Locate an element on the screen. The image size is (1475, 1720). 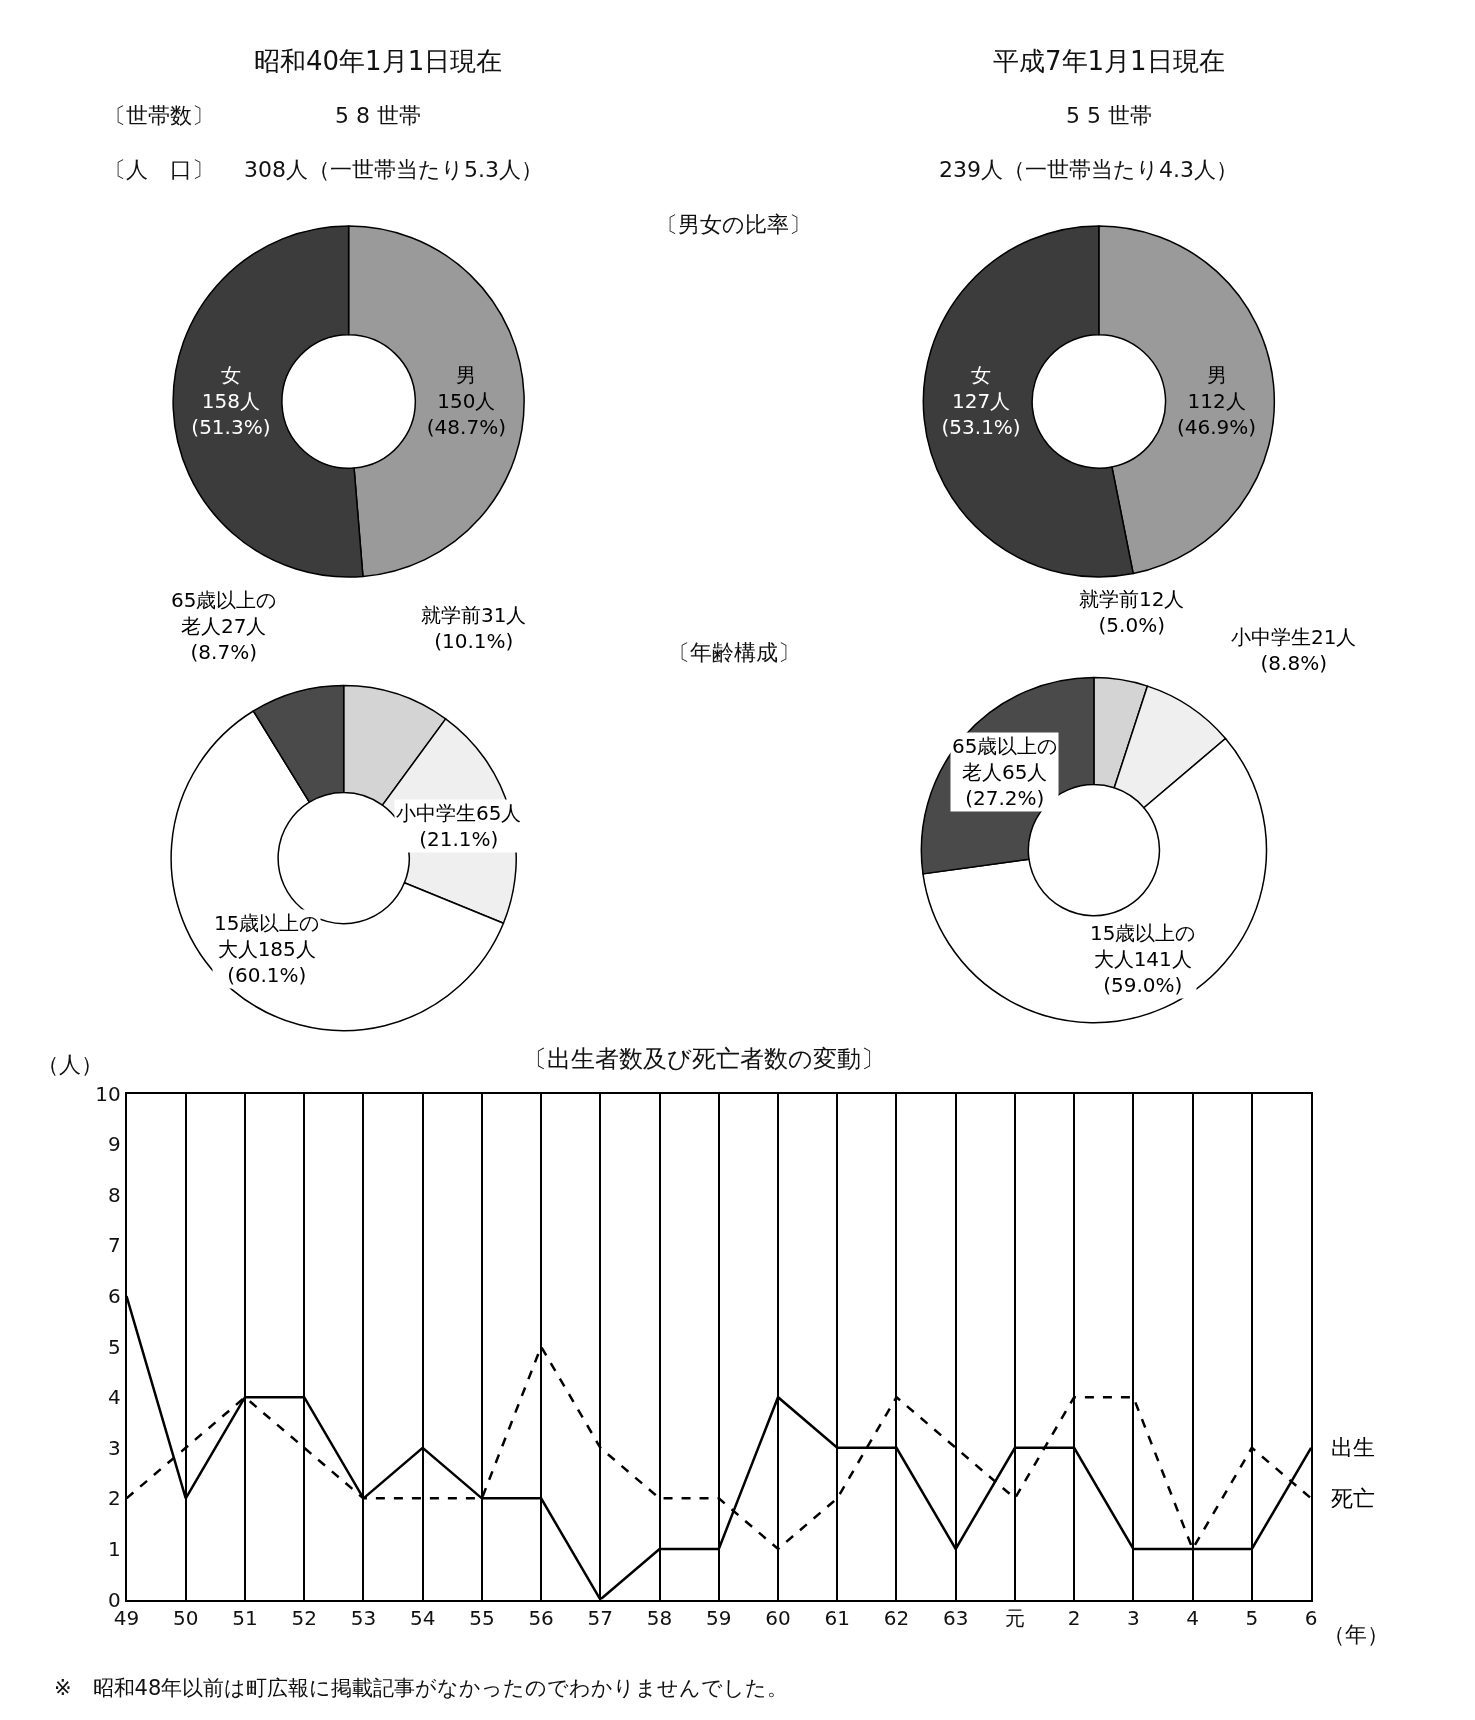
x-tick-label: 63 is located at coordinates (955, 1618).